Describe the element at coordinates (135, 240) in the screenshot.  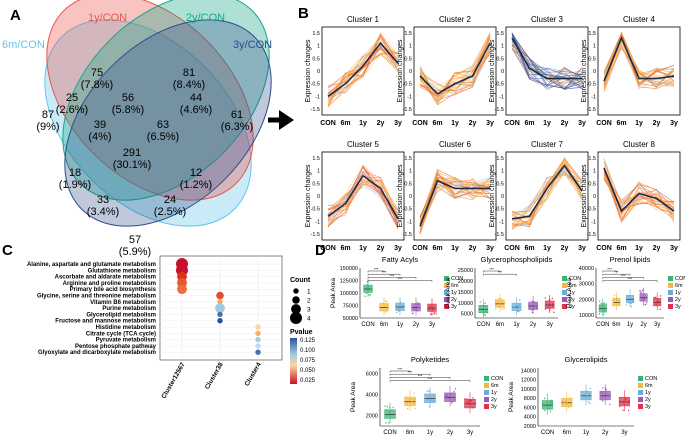
I see `venn-region-count: 57` at that location.